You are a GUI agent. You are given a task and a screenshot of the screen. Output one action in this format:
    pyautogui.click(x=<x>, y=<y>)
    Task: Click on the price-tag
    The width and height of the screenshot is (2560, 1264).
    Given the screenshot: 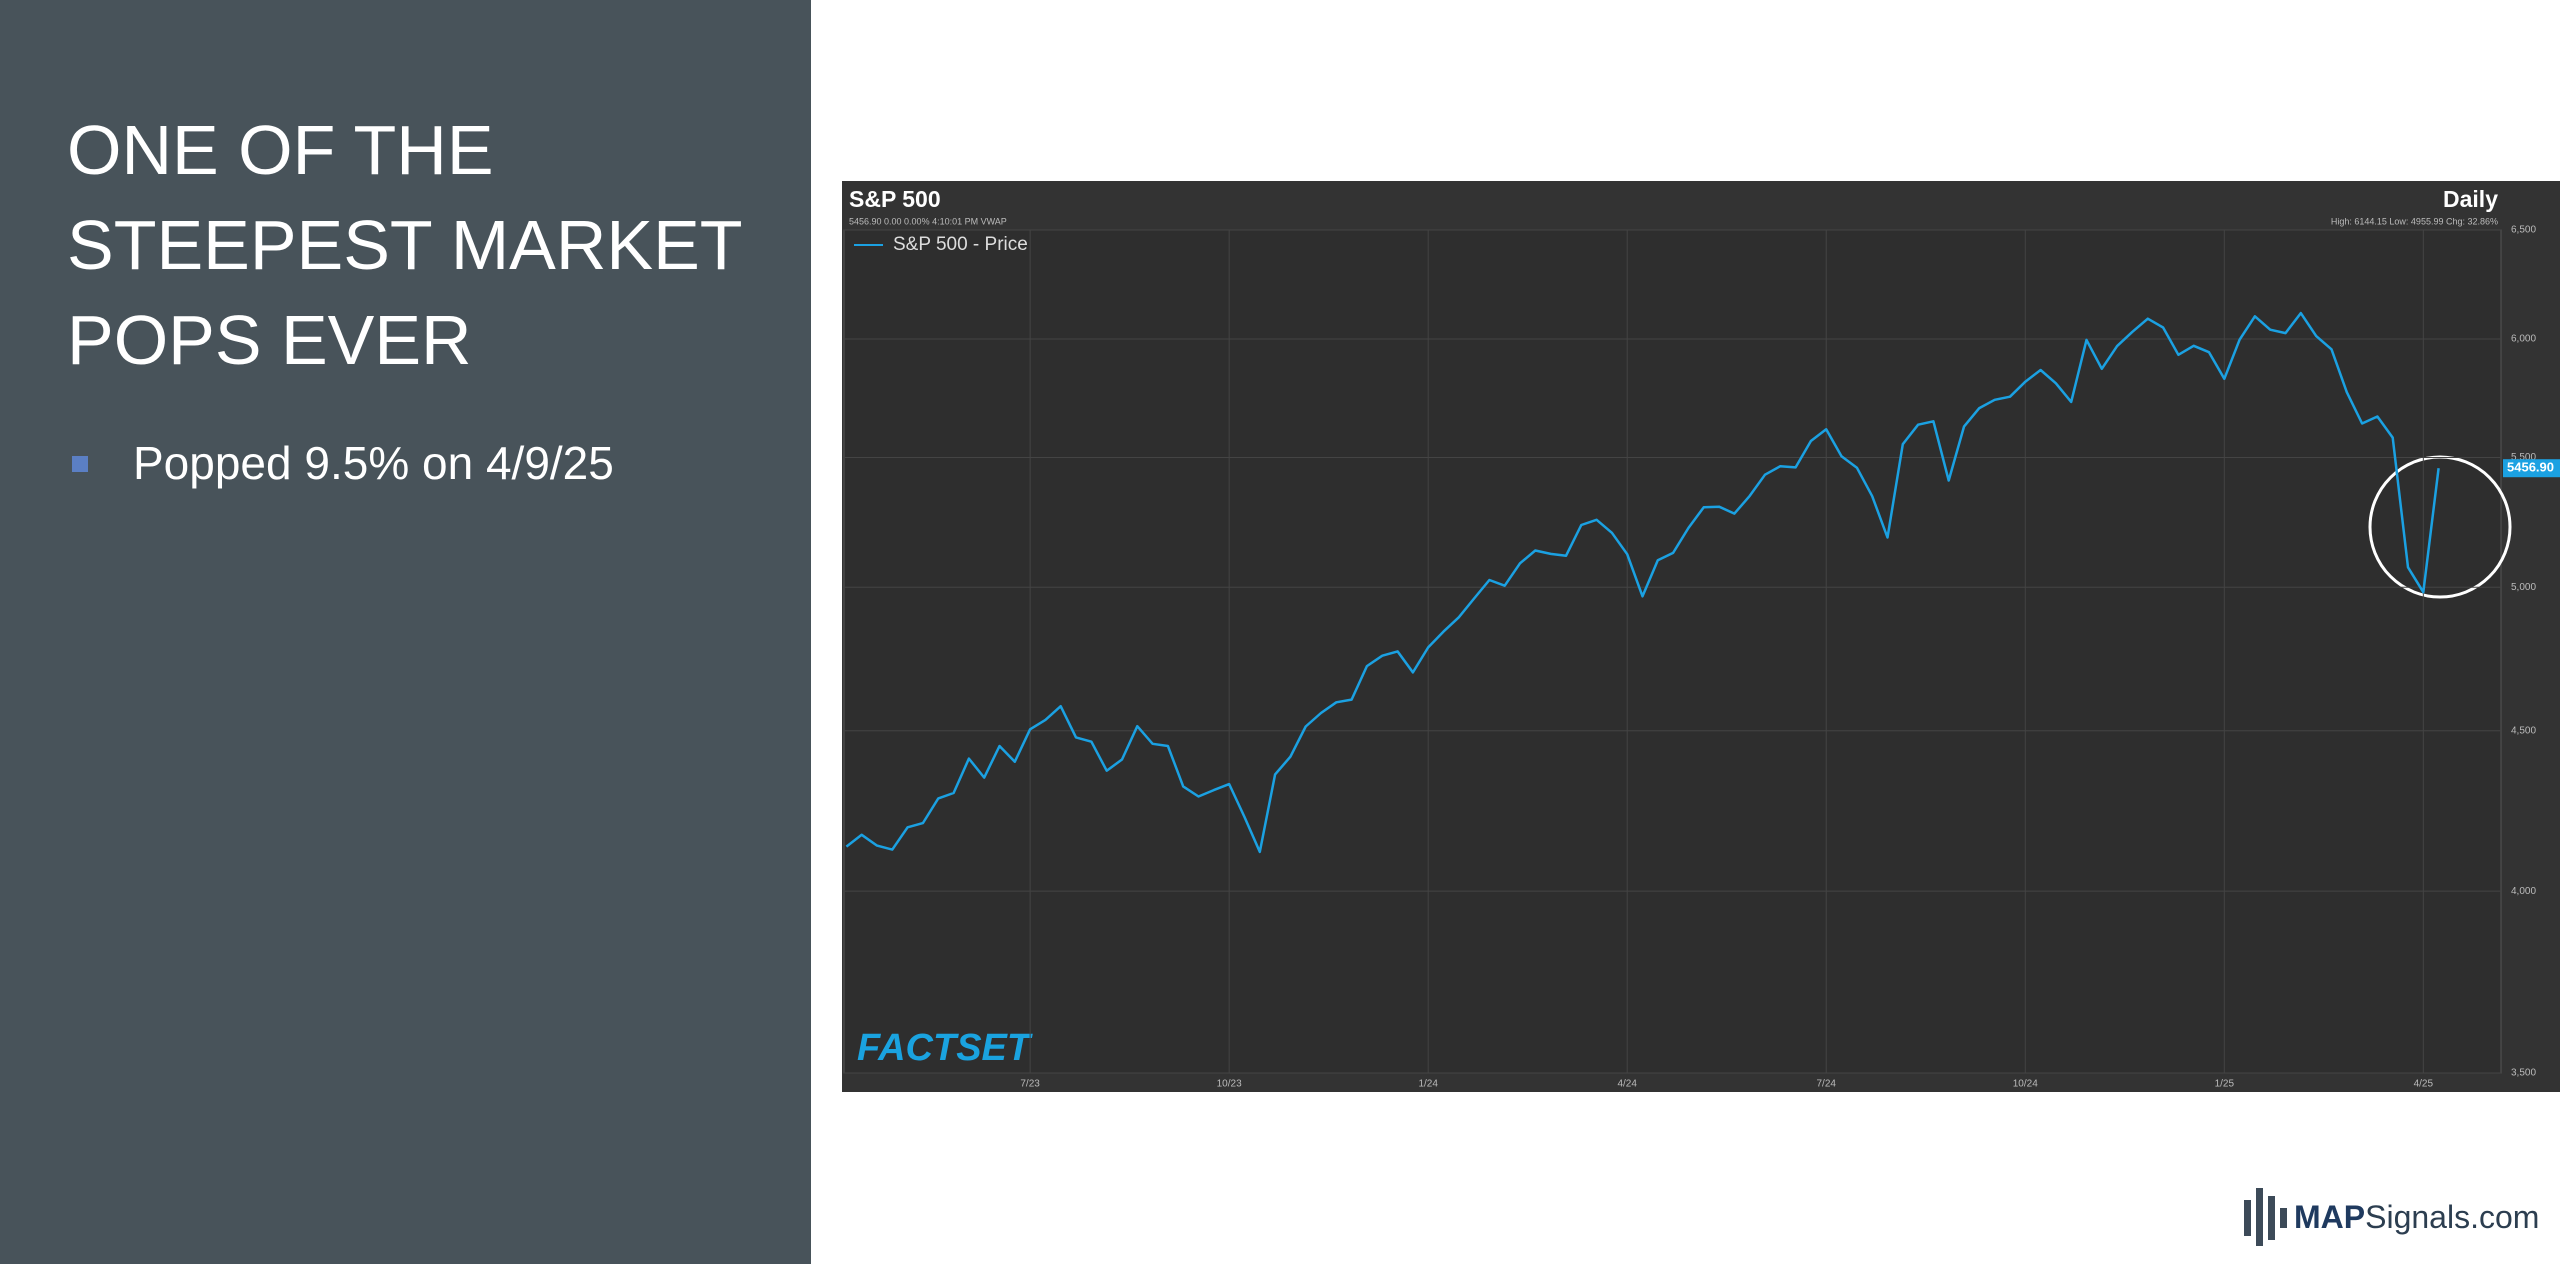 What is the action you would take?
    pyautogui.click(x=2531, y=468)
    